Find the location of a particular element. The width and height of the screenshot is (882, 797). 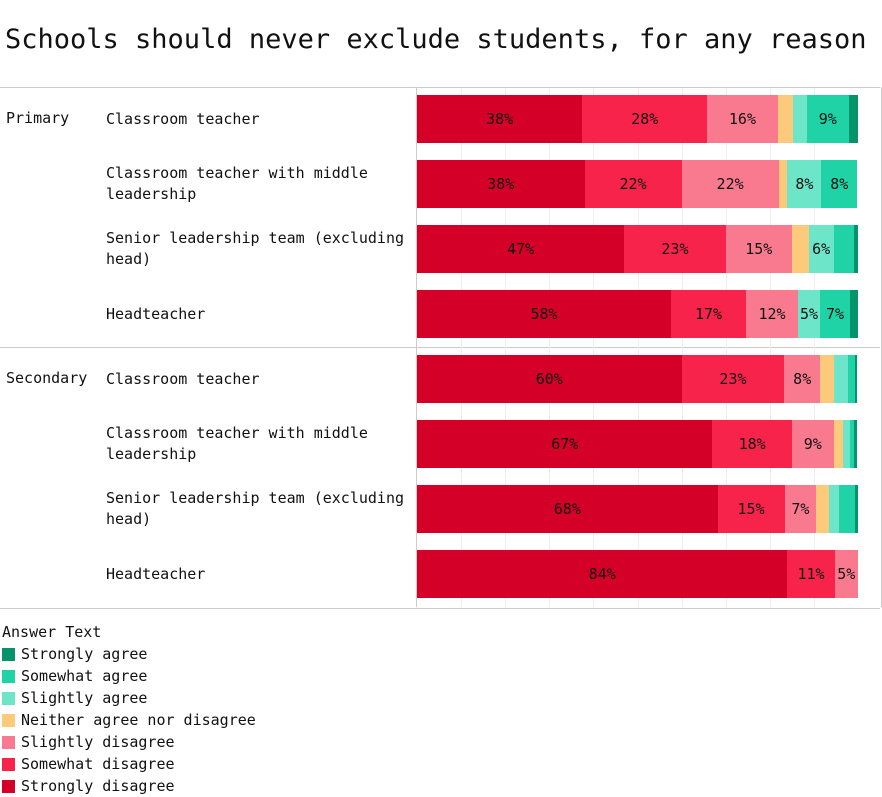

bar-segment: 9% is located at coordinates (827, 119).